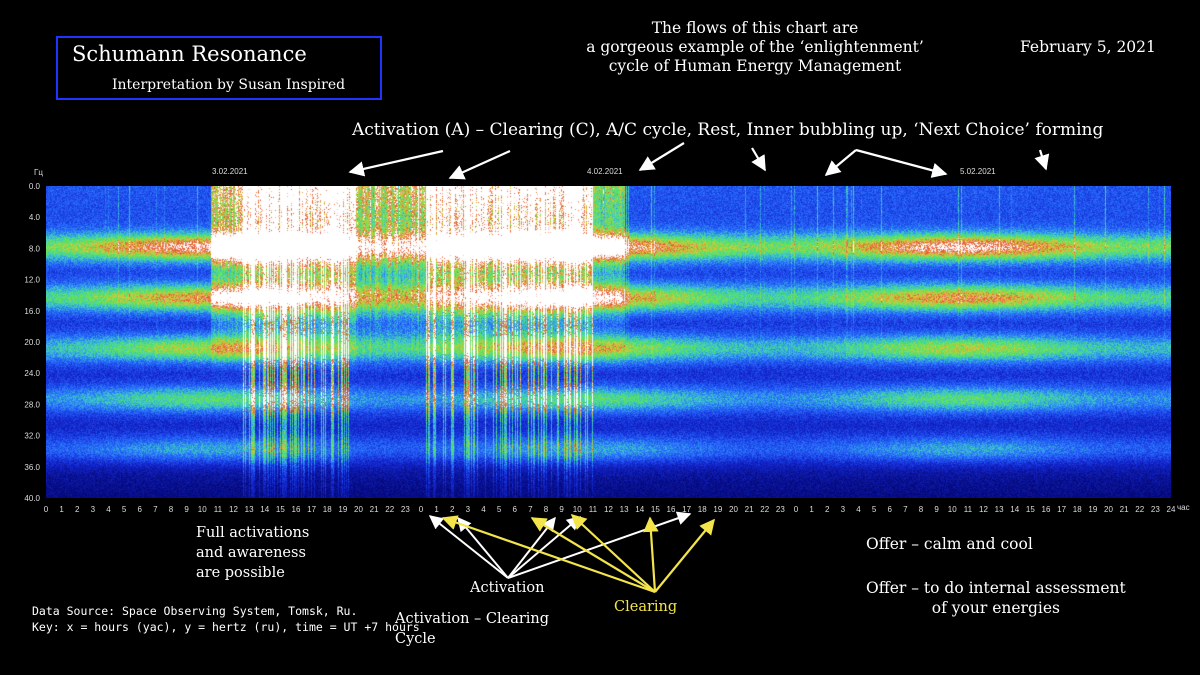 The image size is (1200, 675). What do you see at coordinates (251, 553) in the screenshot?
I see `note-line: and awareness` at bounding box center [251, 553].